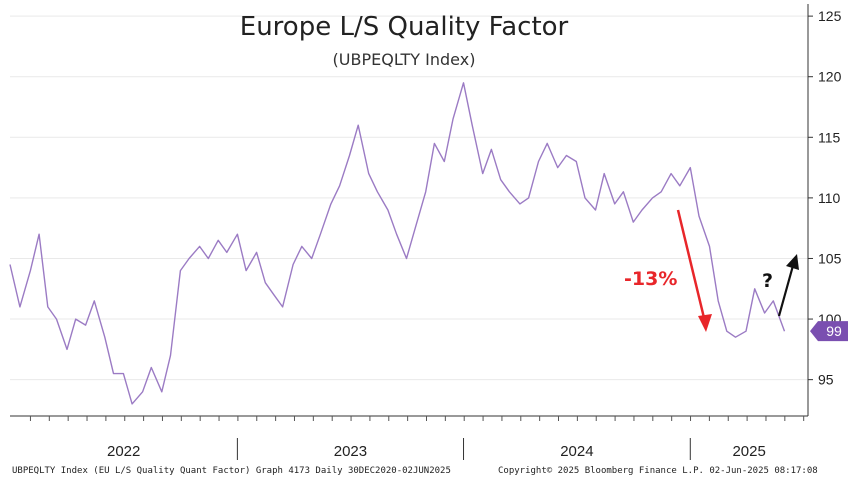 The width and height of the screenshot is (868, 492). I want to click on y-tick-label: 95, so click(826, 380).